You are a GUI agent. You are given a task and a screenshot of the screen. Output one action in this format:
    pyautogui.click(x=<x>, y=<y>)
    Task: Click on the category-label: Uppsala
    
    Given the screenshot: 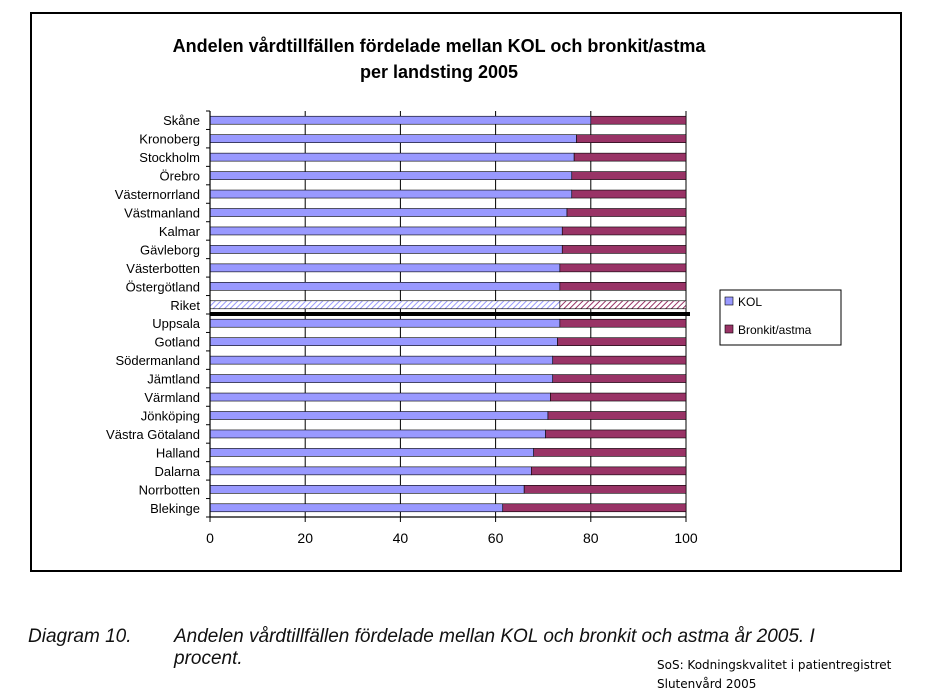 What is the action you would take?
    pyautogui.click(x=176, y=323)
    